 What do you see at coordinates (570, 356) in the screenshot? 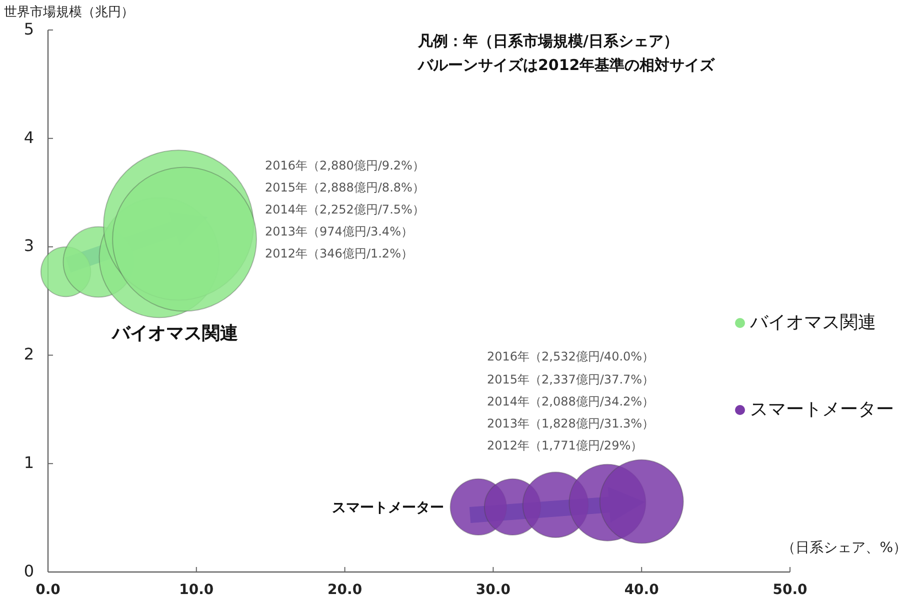
I see `annotation: 2016年（2,532億円/40.0%）` at bounding box center [570, 356].